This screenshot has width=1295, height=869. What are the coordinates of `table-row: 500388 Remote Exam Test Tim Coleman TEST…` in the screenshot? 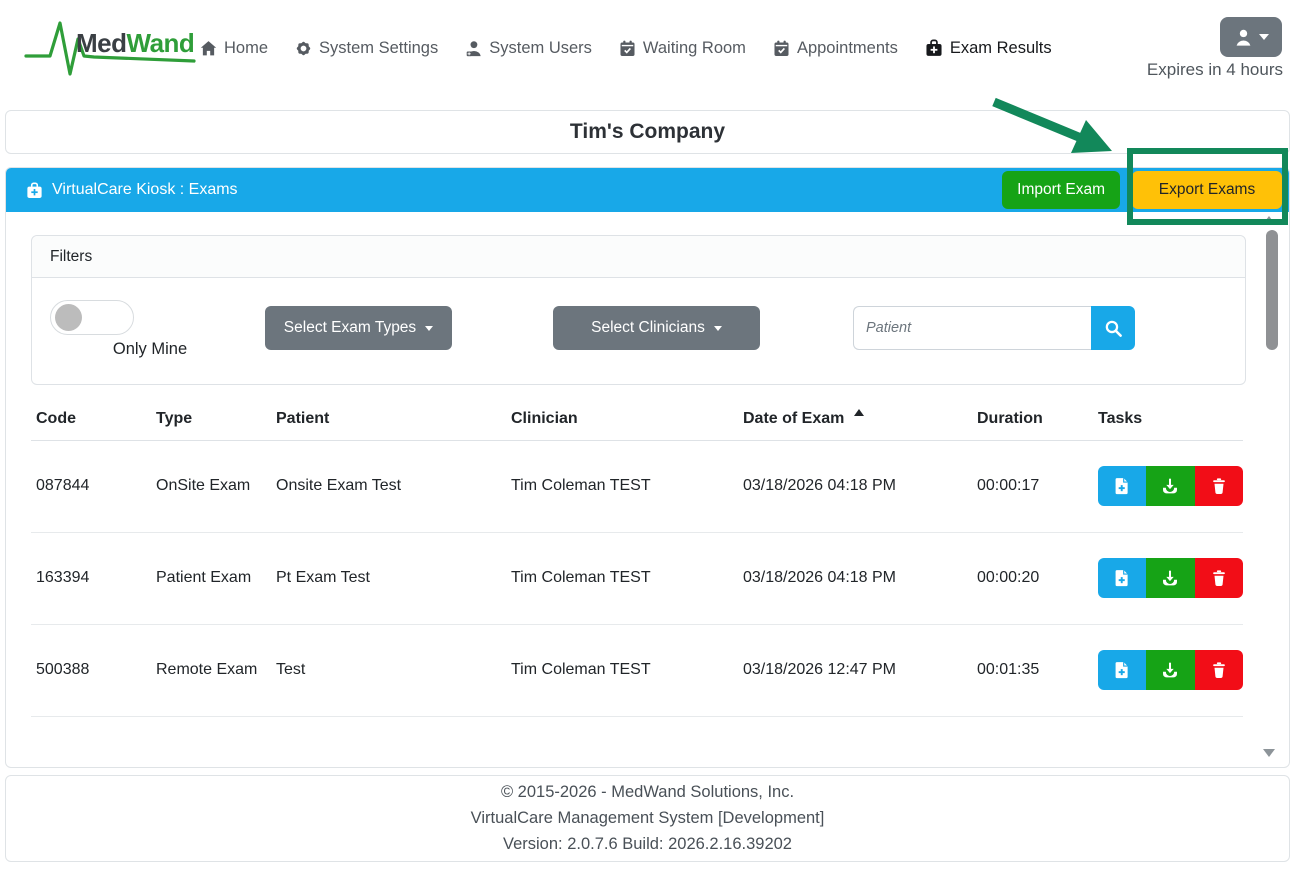 It's located at (637, 670).